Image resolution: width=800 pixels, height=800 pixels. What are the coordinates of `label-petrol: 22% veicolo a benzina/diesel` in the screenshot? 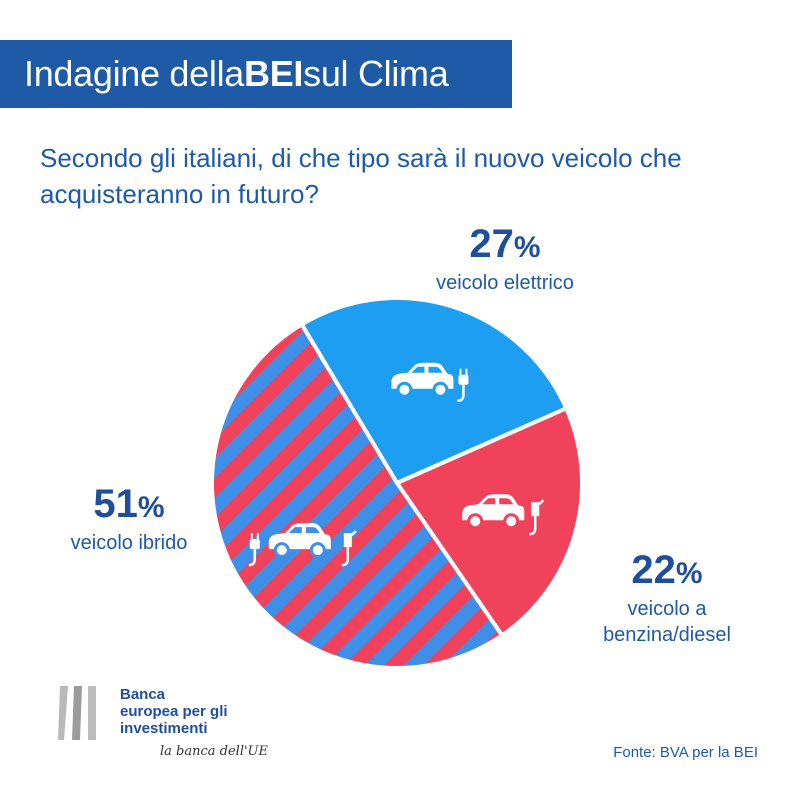 It's located at (667, 598).